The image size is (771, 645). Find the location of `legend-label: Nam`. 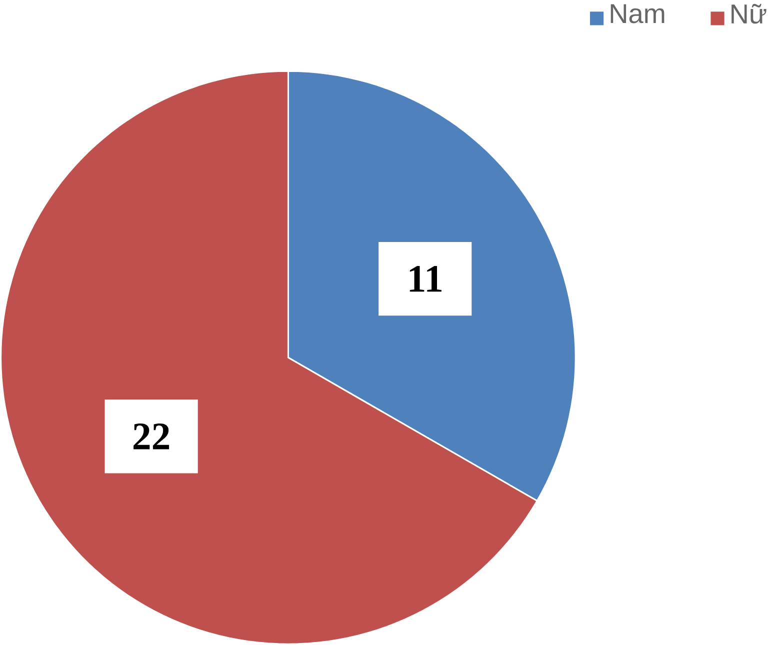

legend-label: Nam is located at coordinates (637, 14).